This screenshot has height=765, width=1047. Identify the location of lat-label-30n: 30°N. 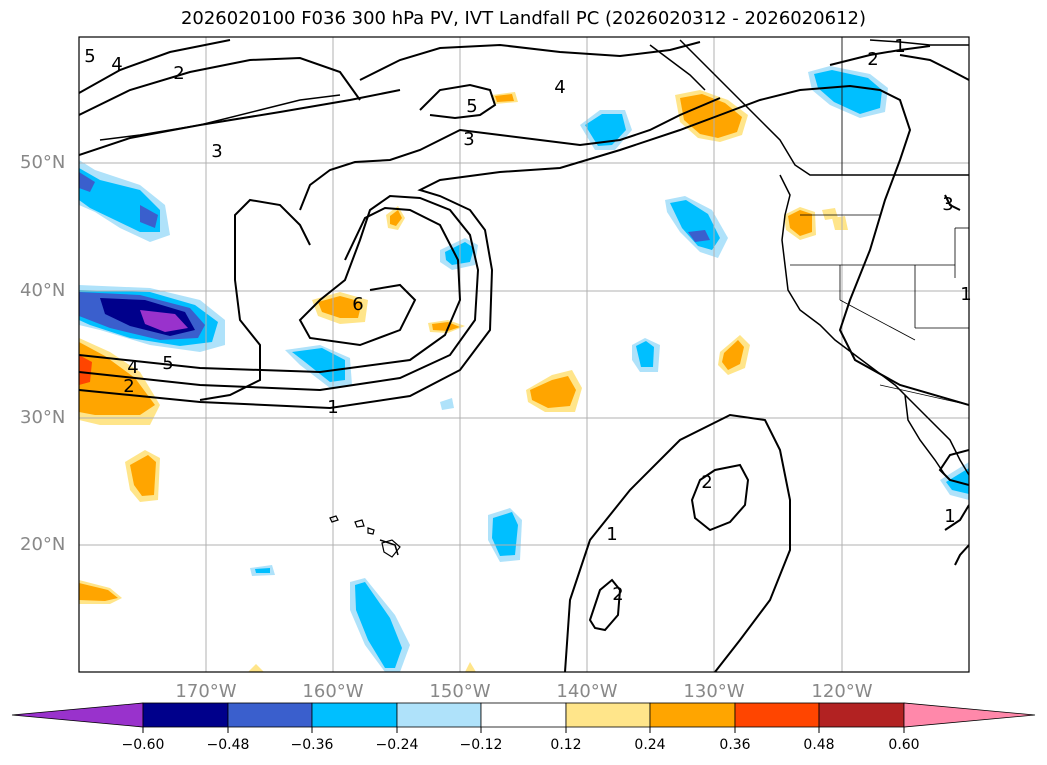
(43, 417).